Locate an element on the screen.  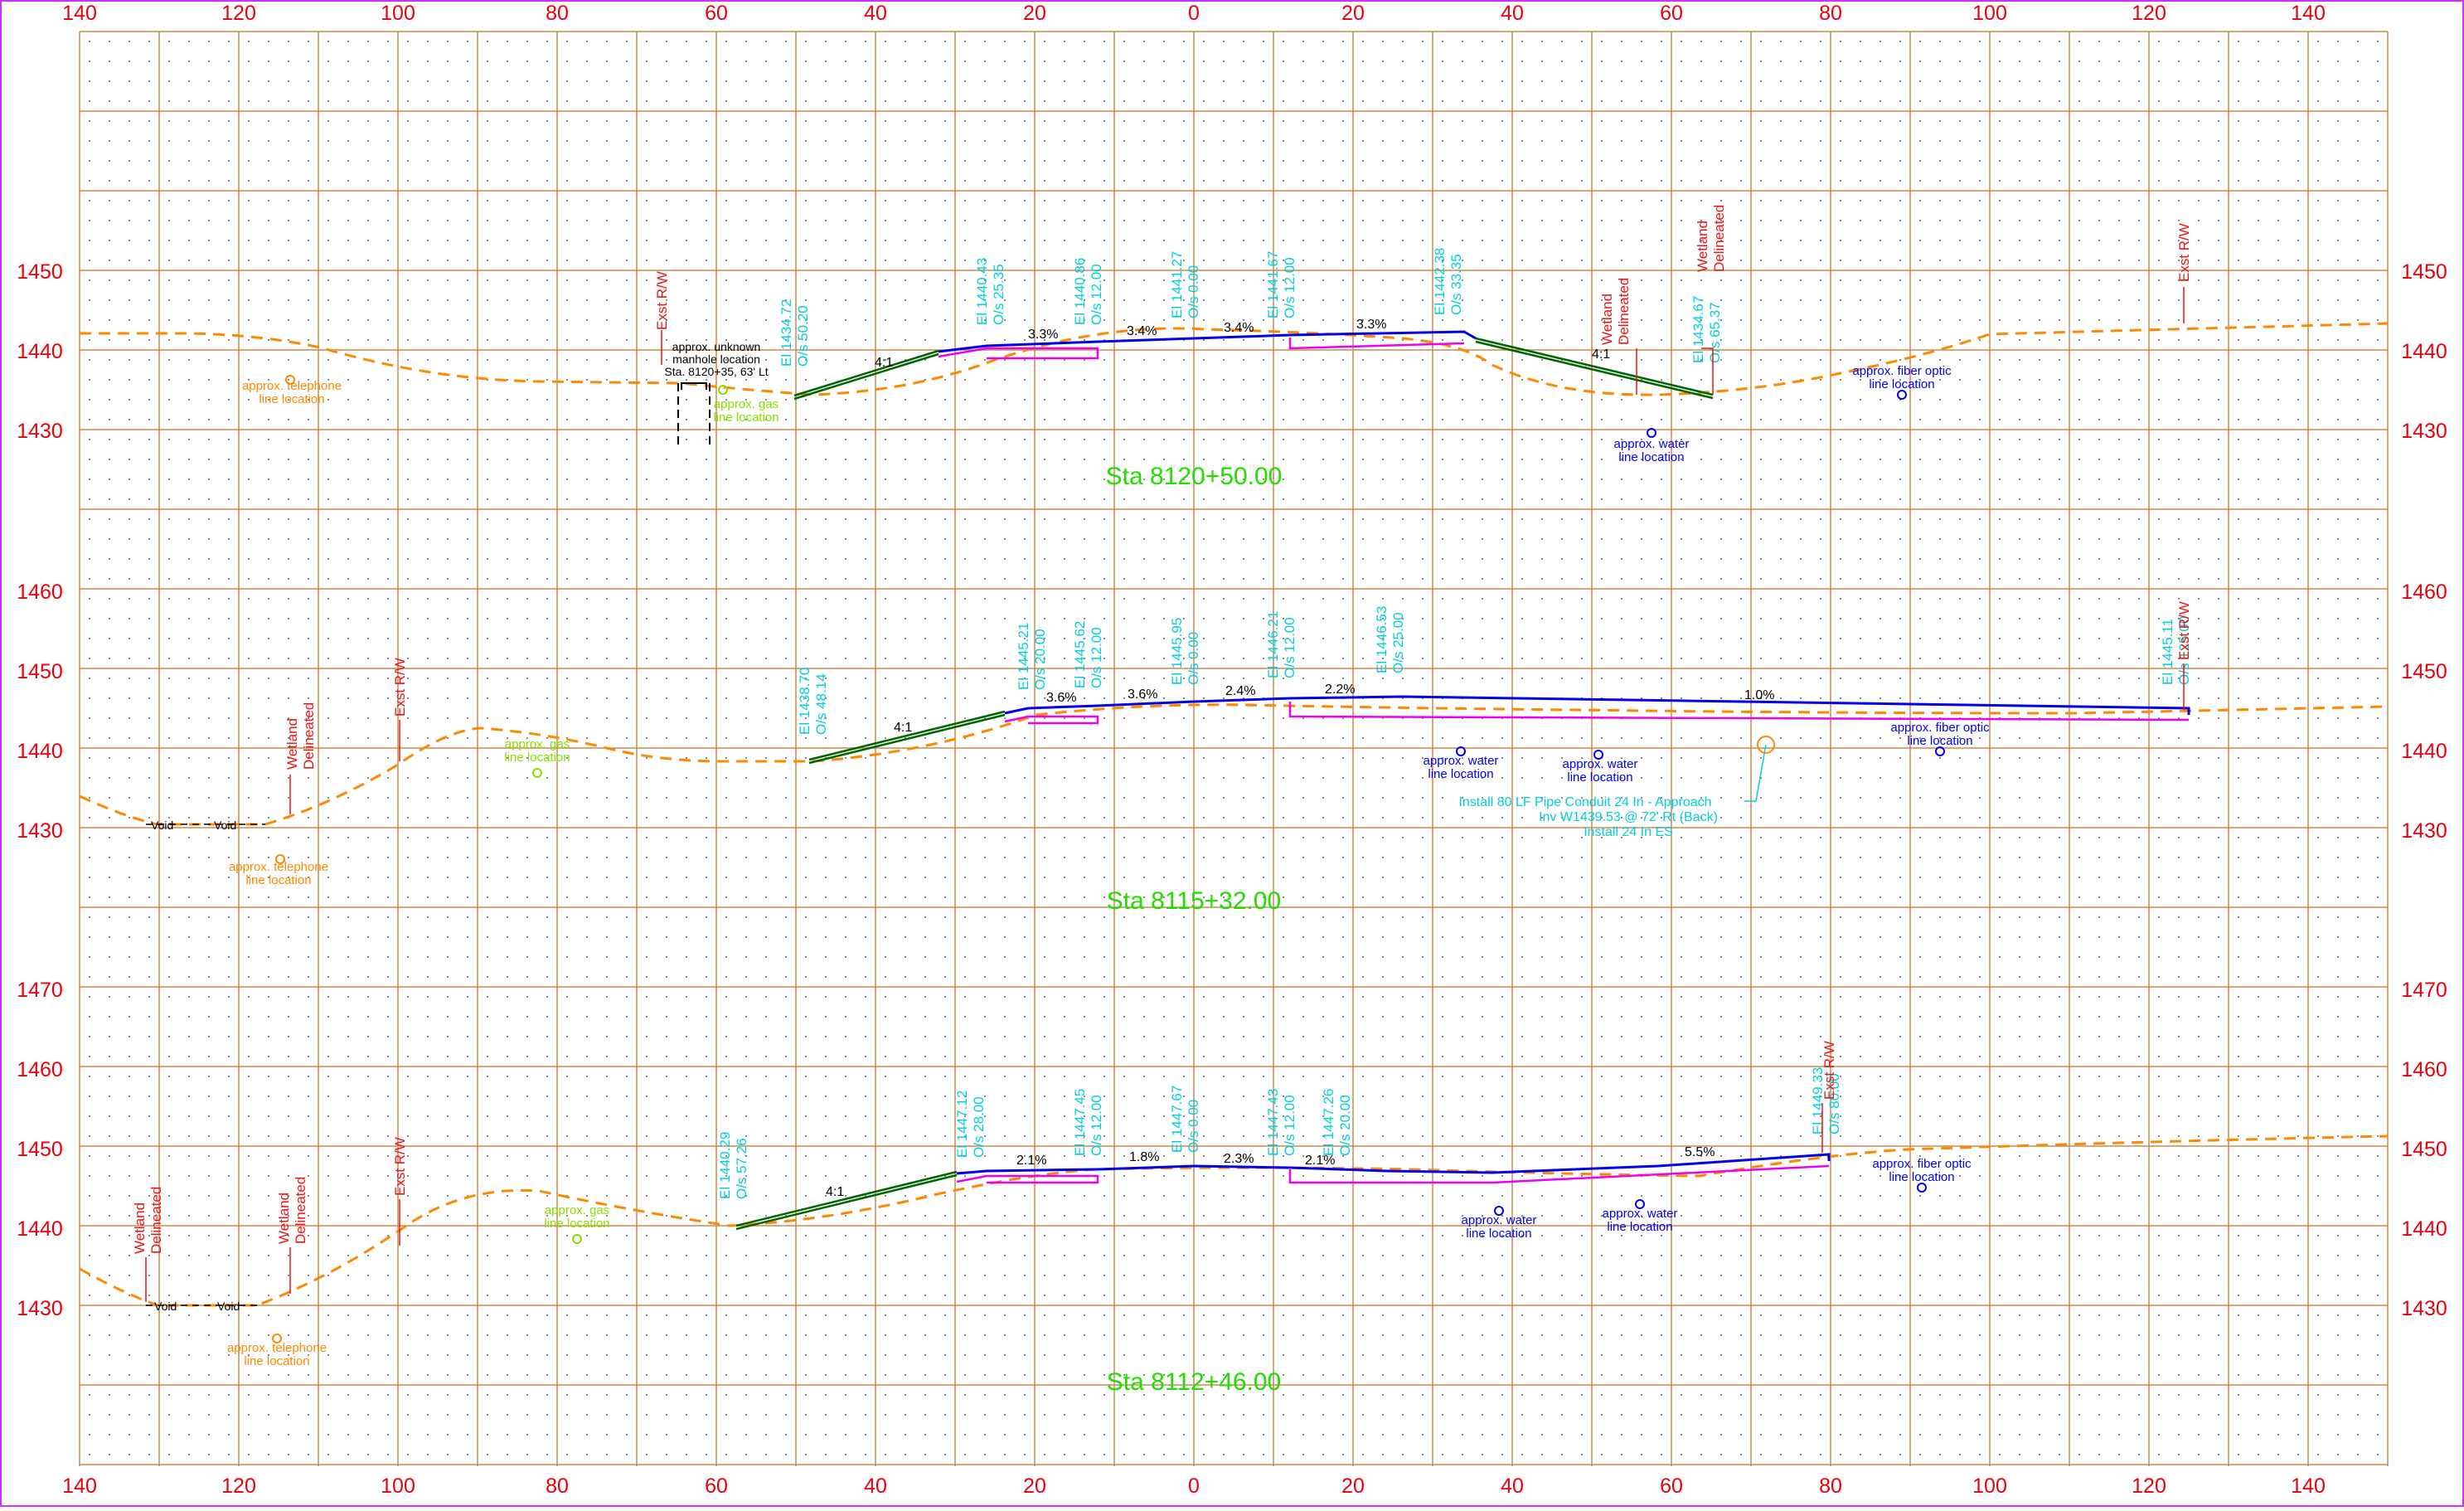
subgrade is located at coordinates (1597, 713).